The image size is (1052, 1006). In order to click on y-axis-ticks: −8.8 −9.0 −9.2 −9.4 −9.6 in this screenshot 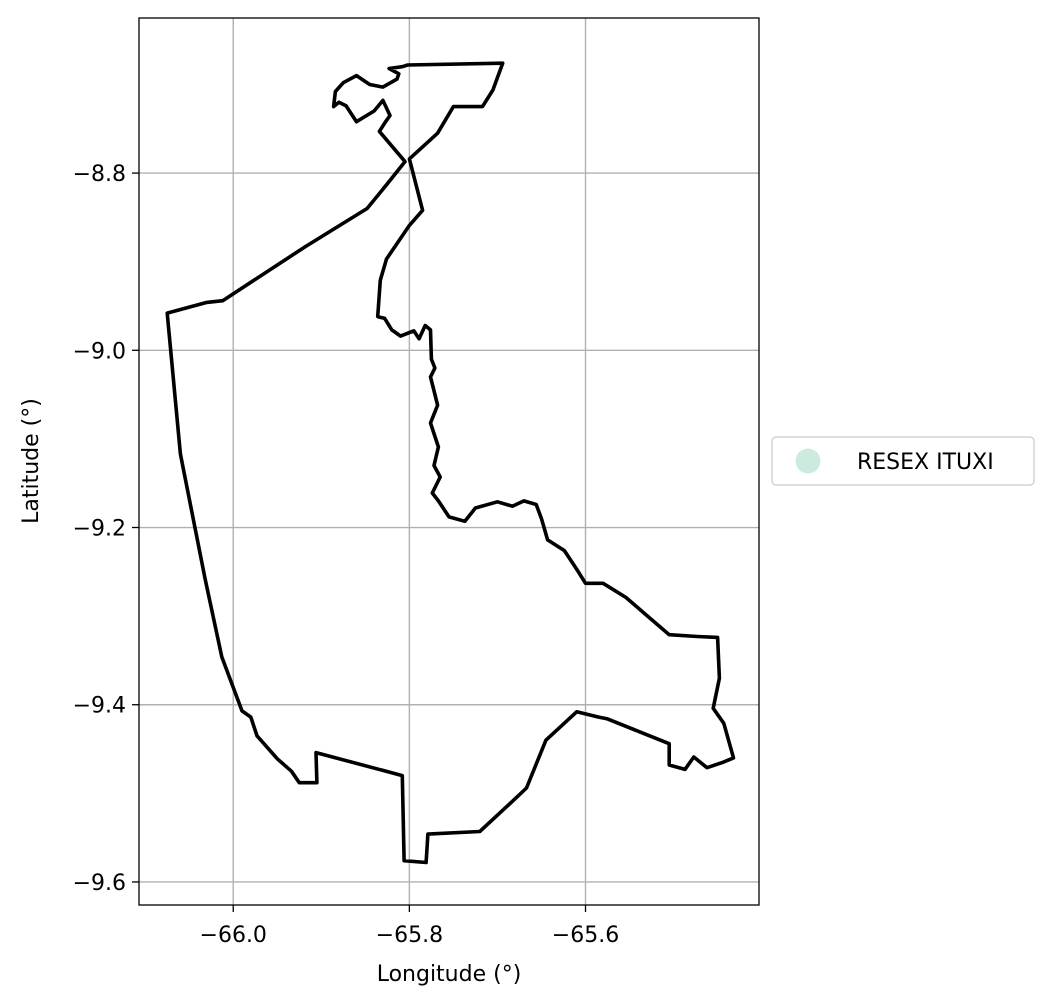, I will do `click(106, 529)`.